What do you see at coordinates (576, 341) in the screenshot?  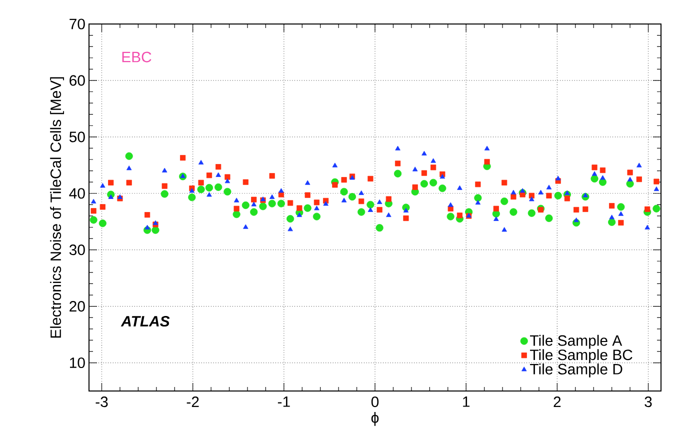 I see `legend-label: Tile Sample A` at bounding box center [576, 341].